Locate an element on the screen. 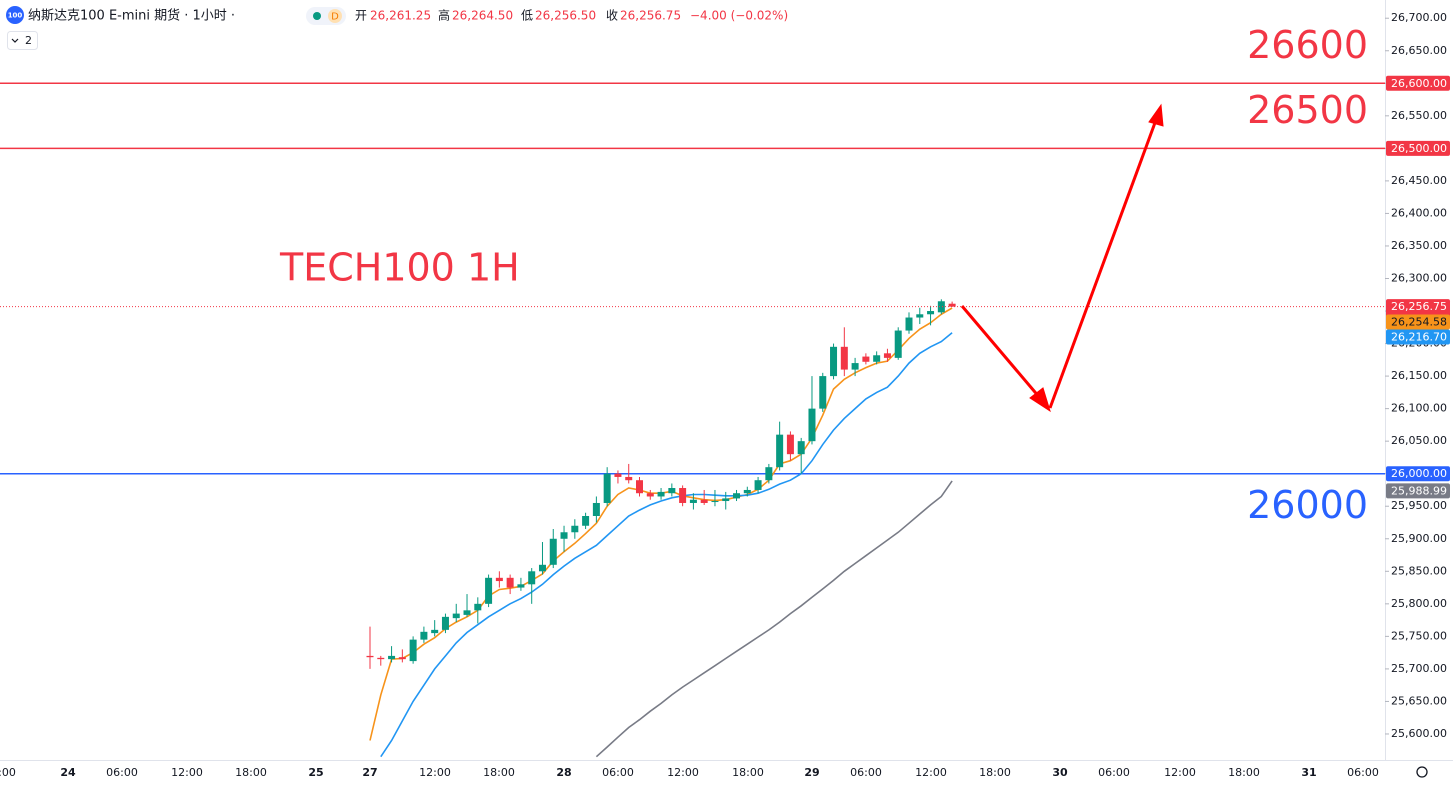  price-badge-label: 26,256.75 is located at coordinates (1419, 306).